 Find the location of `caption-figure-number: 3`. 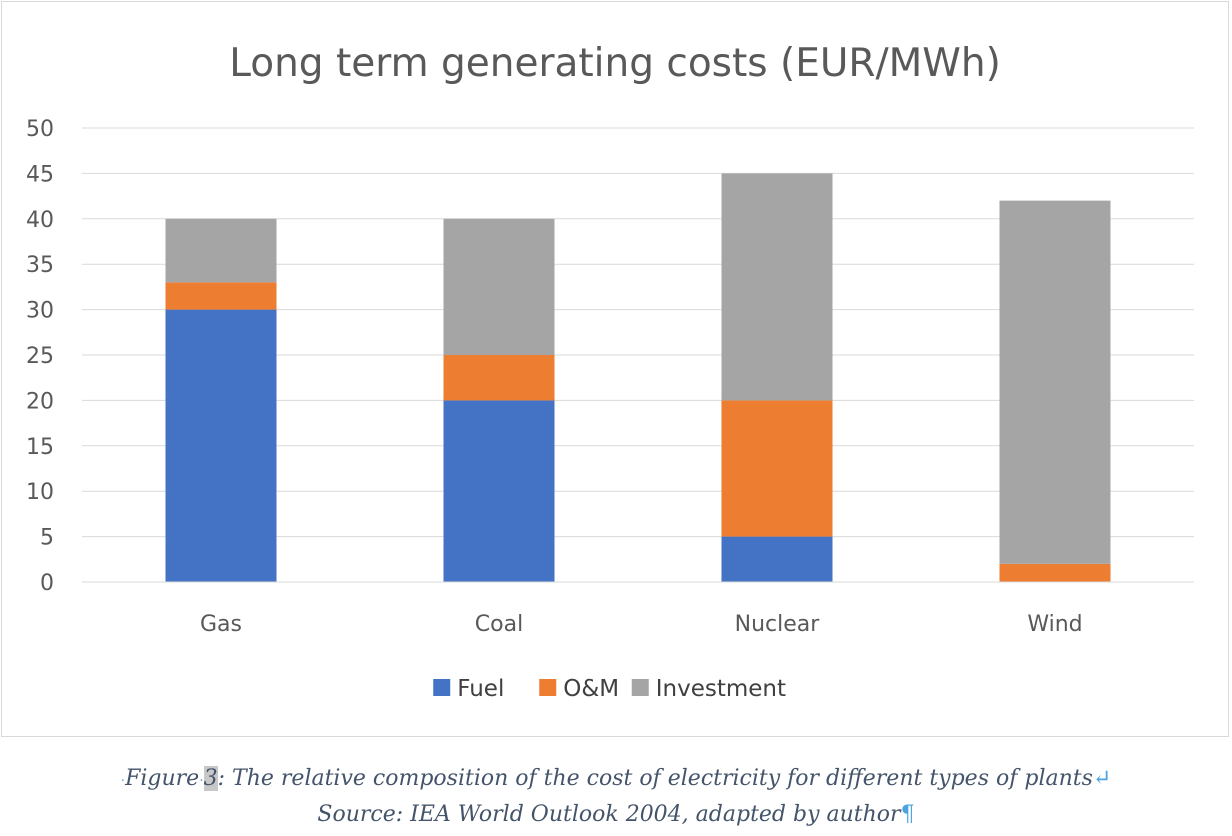

caption-figure-number: 3 is located at coordinates (210, 778).